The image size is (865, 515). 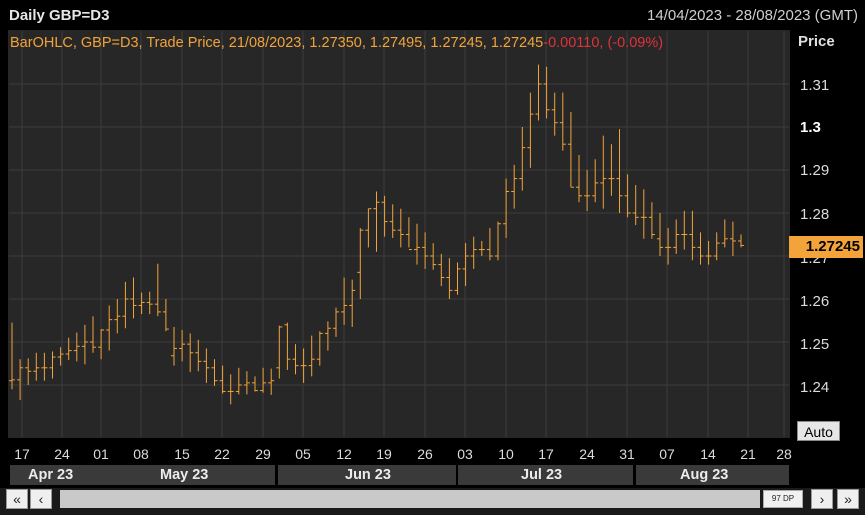 What do you see at coordinates (667, 454) in the screenshot?
I see `date-tick-label: 07` at bounding box center [667, 454].